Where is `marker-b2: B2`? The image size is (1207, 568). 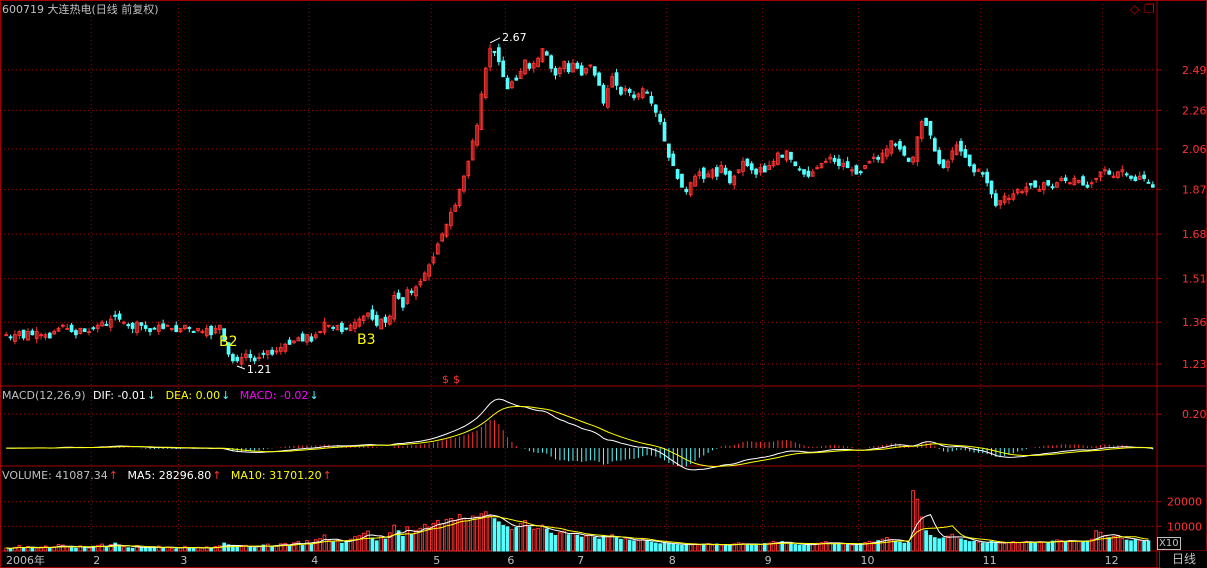
marker-b2: B2 is located at coordinates (228, 342).